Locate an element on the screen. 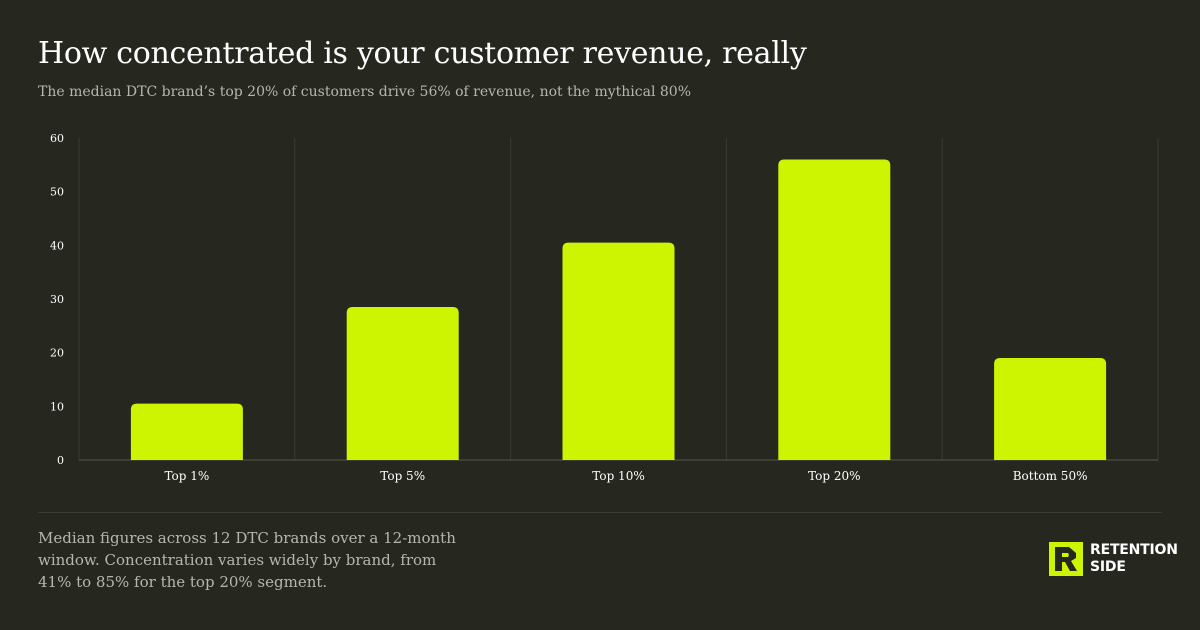 The height and width of the screenshot is (630, 1200). y-tick-label: 40 is located at coordinates (57, 245).